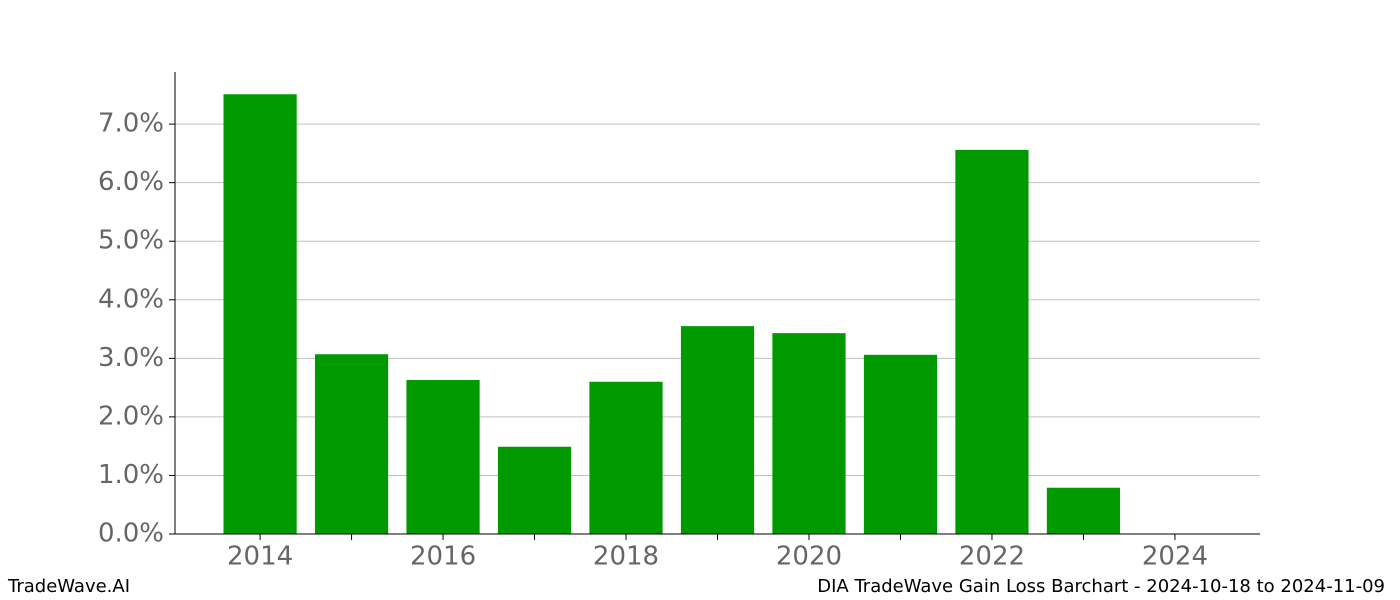 This screenshot has width=1400, height=600. What do you see at coordinates (131, 182) in the screenshot?
I see `y-tick-label: 6.0%` at bounding box center [131, 182].